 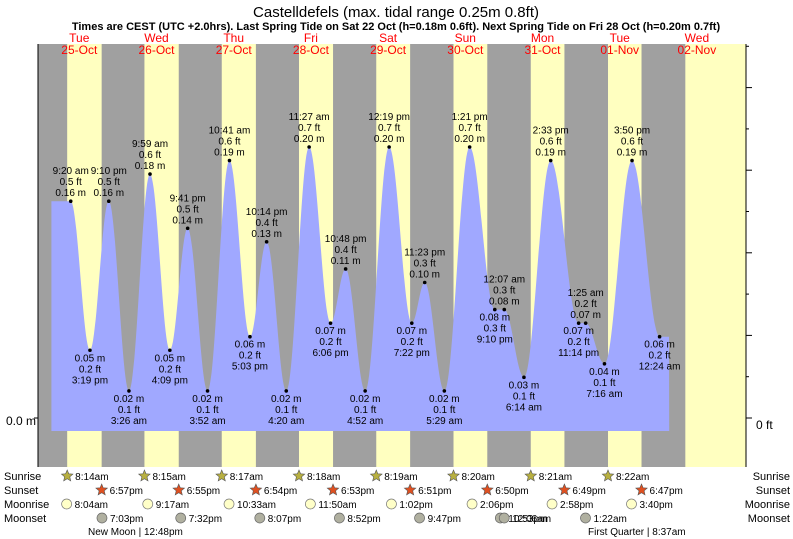 What do you see at coordinates (527, 519) in the screenshot?
I see `moonset-time: 10:53pm` at bounding box center [527, 519].